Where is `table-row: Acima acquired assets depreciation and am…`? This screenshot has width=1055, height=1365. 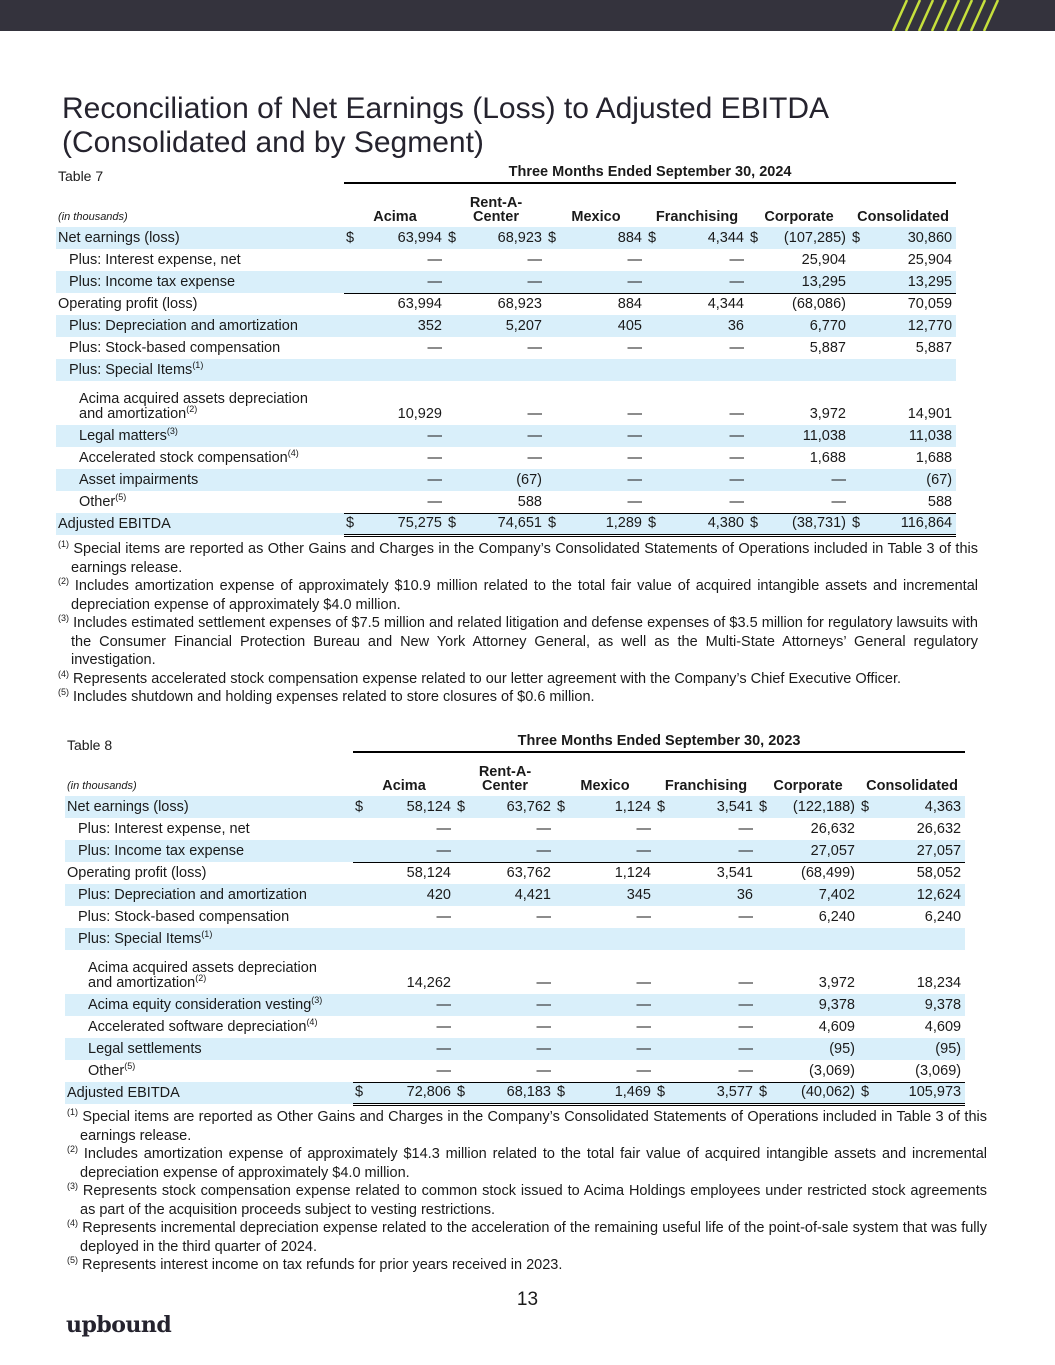
table-row: Acima acquired assets depreciation and am… is located at coordinates (506, 403).